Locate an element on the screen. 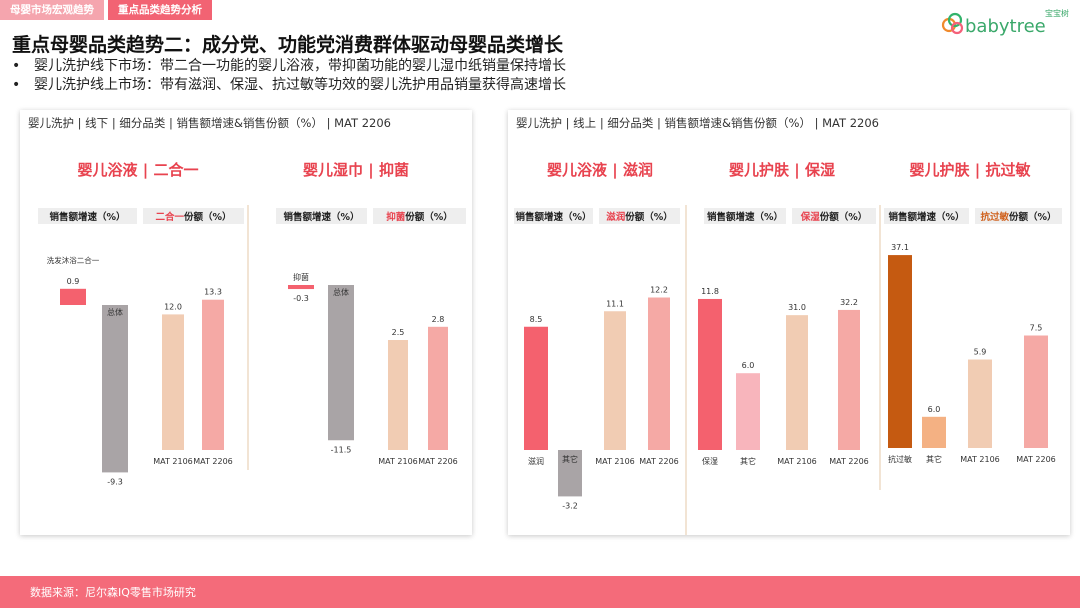  group-title: 婴儿护肤 | 保湿 is located at coordinates (782, 170).